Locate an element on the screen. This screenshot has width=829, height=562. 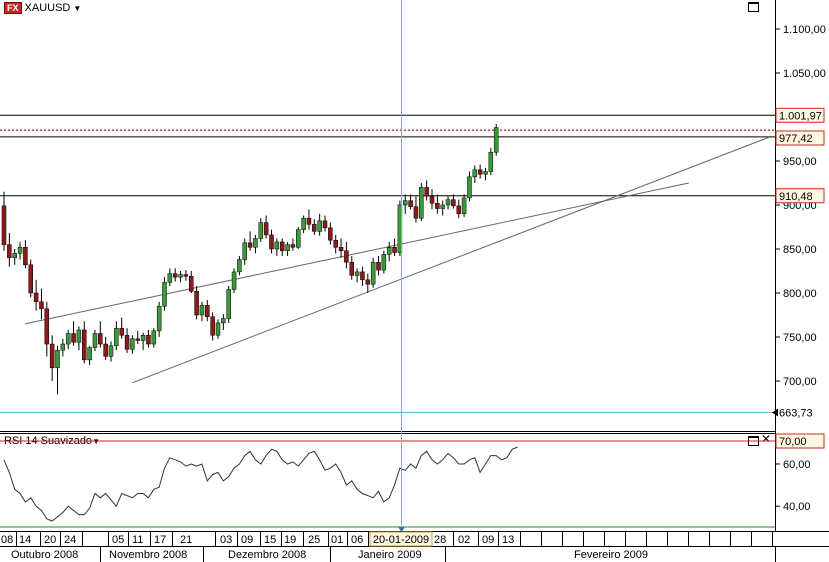
x-month-label: Dezembro 2008 is located at coordinates (267, 555).